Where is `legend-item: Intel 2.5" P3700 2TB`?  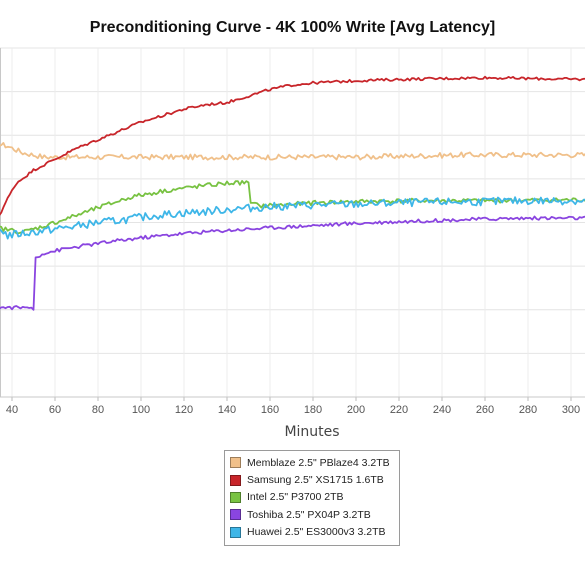 legend-item: Intel 2.5" P3700 2TB is located at coordinates (314, 497).